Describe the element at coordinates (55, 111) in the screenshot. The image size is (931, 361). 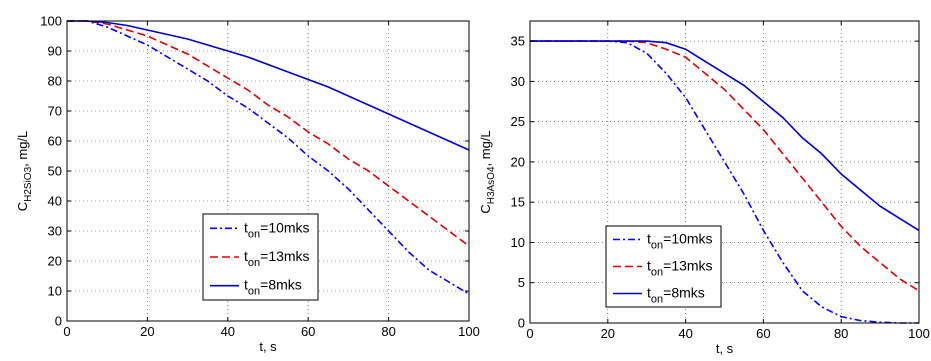
I see `y-tick-label: 70` at that location.